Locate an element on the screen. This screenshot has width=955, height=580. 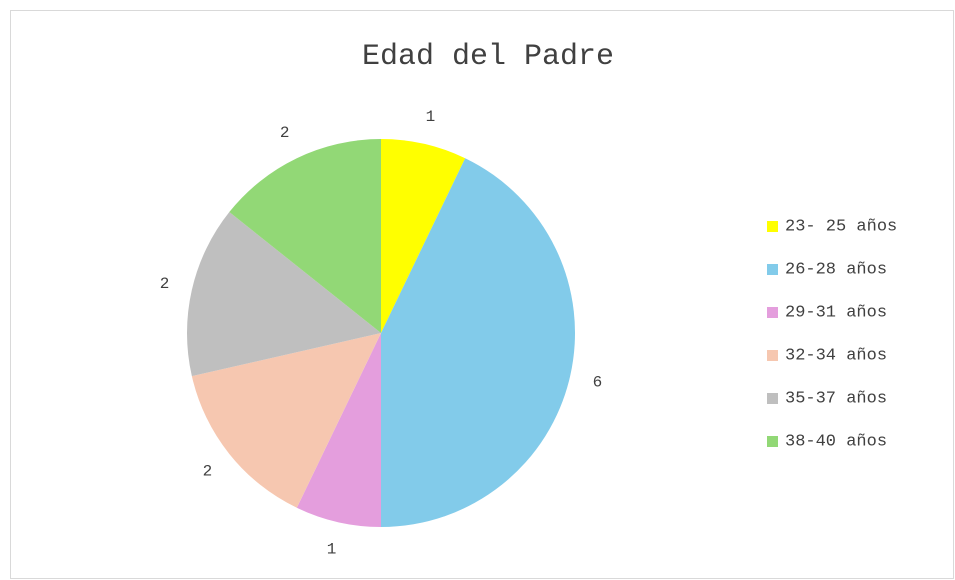
legend-label: 35-37 años is located at coordinates (836, 398).